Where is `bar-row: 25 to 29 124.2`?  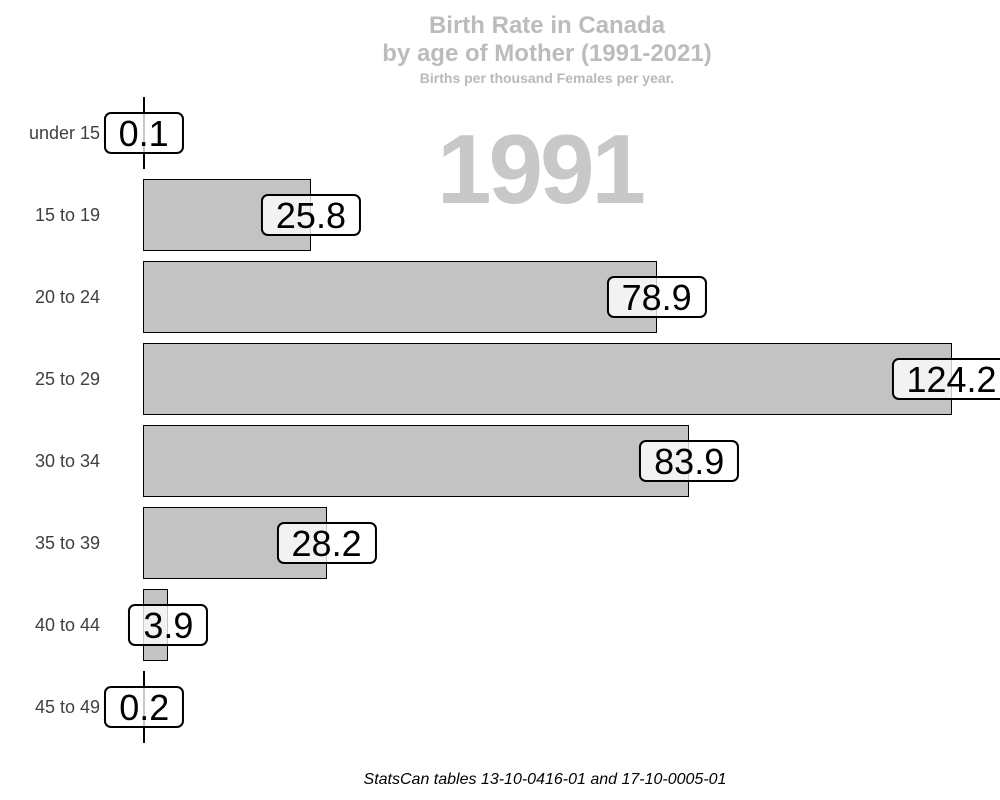
bar-row: 25 to 29 124.2 is located at coordinates (500, 379).